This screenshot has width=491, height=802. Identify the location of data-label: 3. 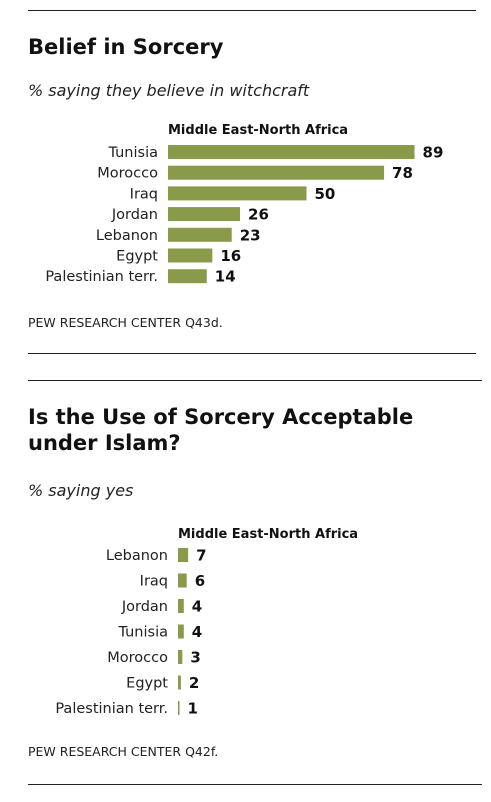
(195, 658).